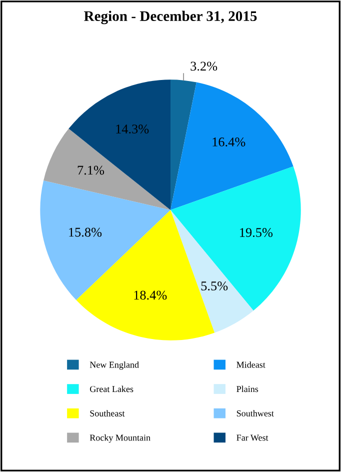 This screenshot has width=341, height=472. What do you see at coordinates (255, 413) in the screenshot?
I see `legend-label: Southwest` at bounding box center [255, 413].